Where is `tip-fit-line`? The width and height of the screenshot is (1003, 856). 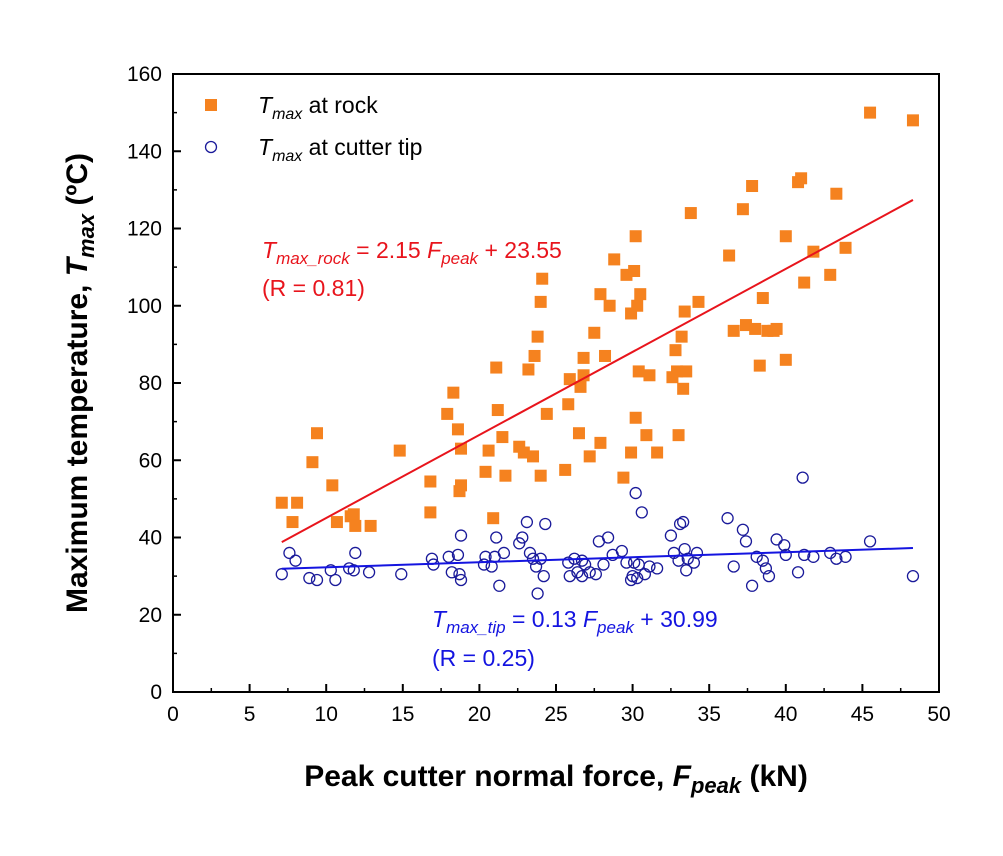 tip-fit-line is located at coordinates (597, 558).